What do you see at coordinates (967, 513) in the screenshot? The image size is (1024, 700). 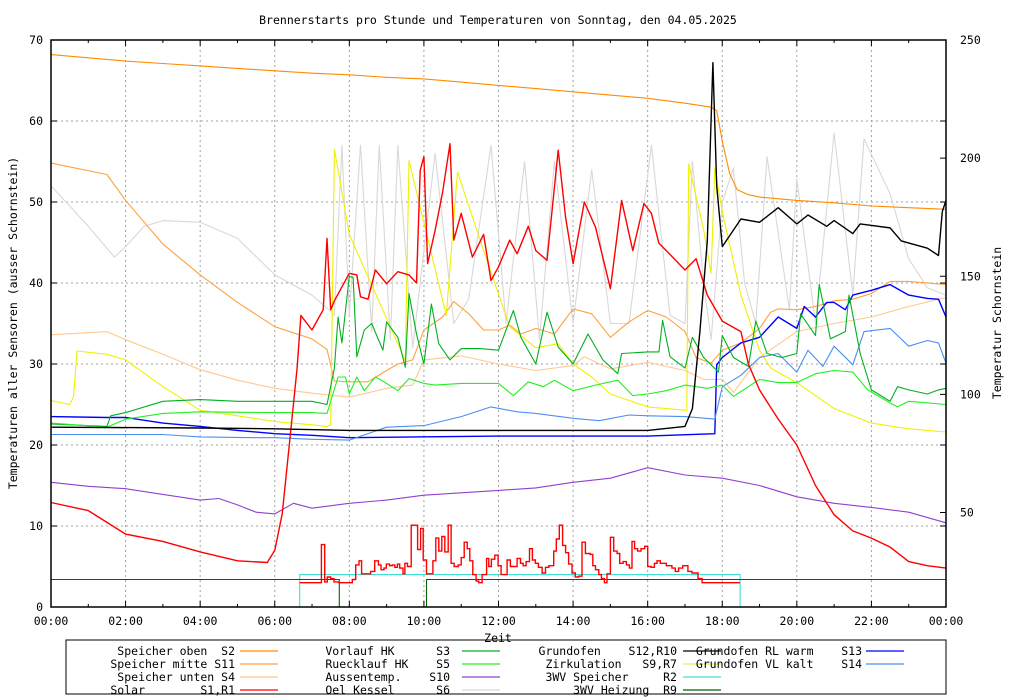 I see `y2-tick-label: 50` at bounding box center [967, 513].